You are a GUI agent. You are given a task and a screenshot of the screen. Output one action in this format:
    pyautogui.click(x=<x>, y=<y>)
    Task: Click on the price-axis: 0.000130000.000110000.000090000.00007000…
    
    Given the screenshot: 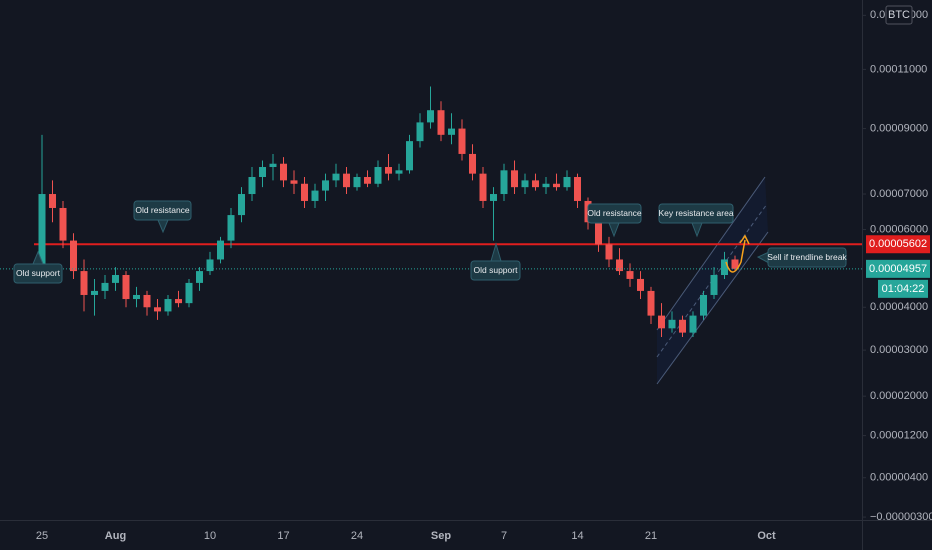 What is the action you would take?
    pyautogui.click(x=897, y=264)
    